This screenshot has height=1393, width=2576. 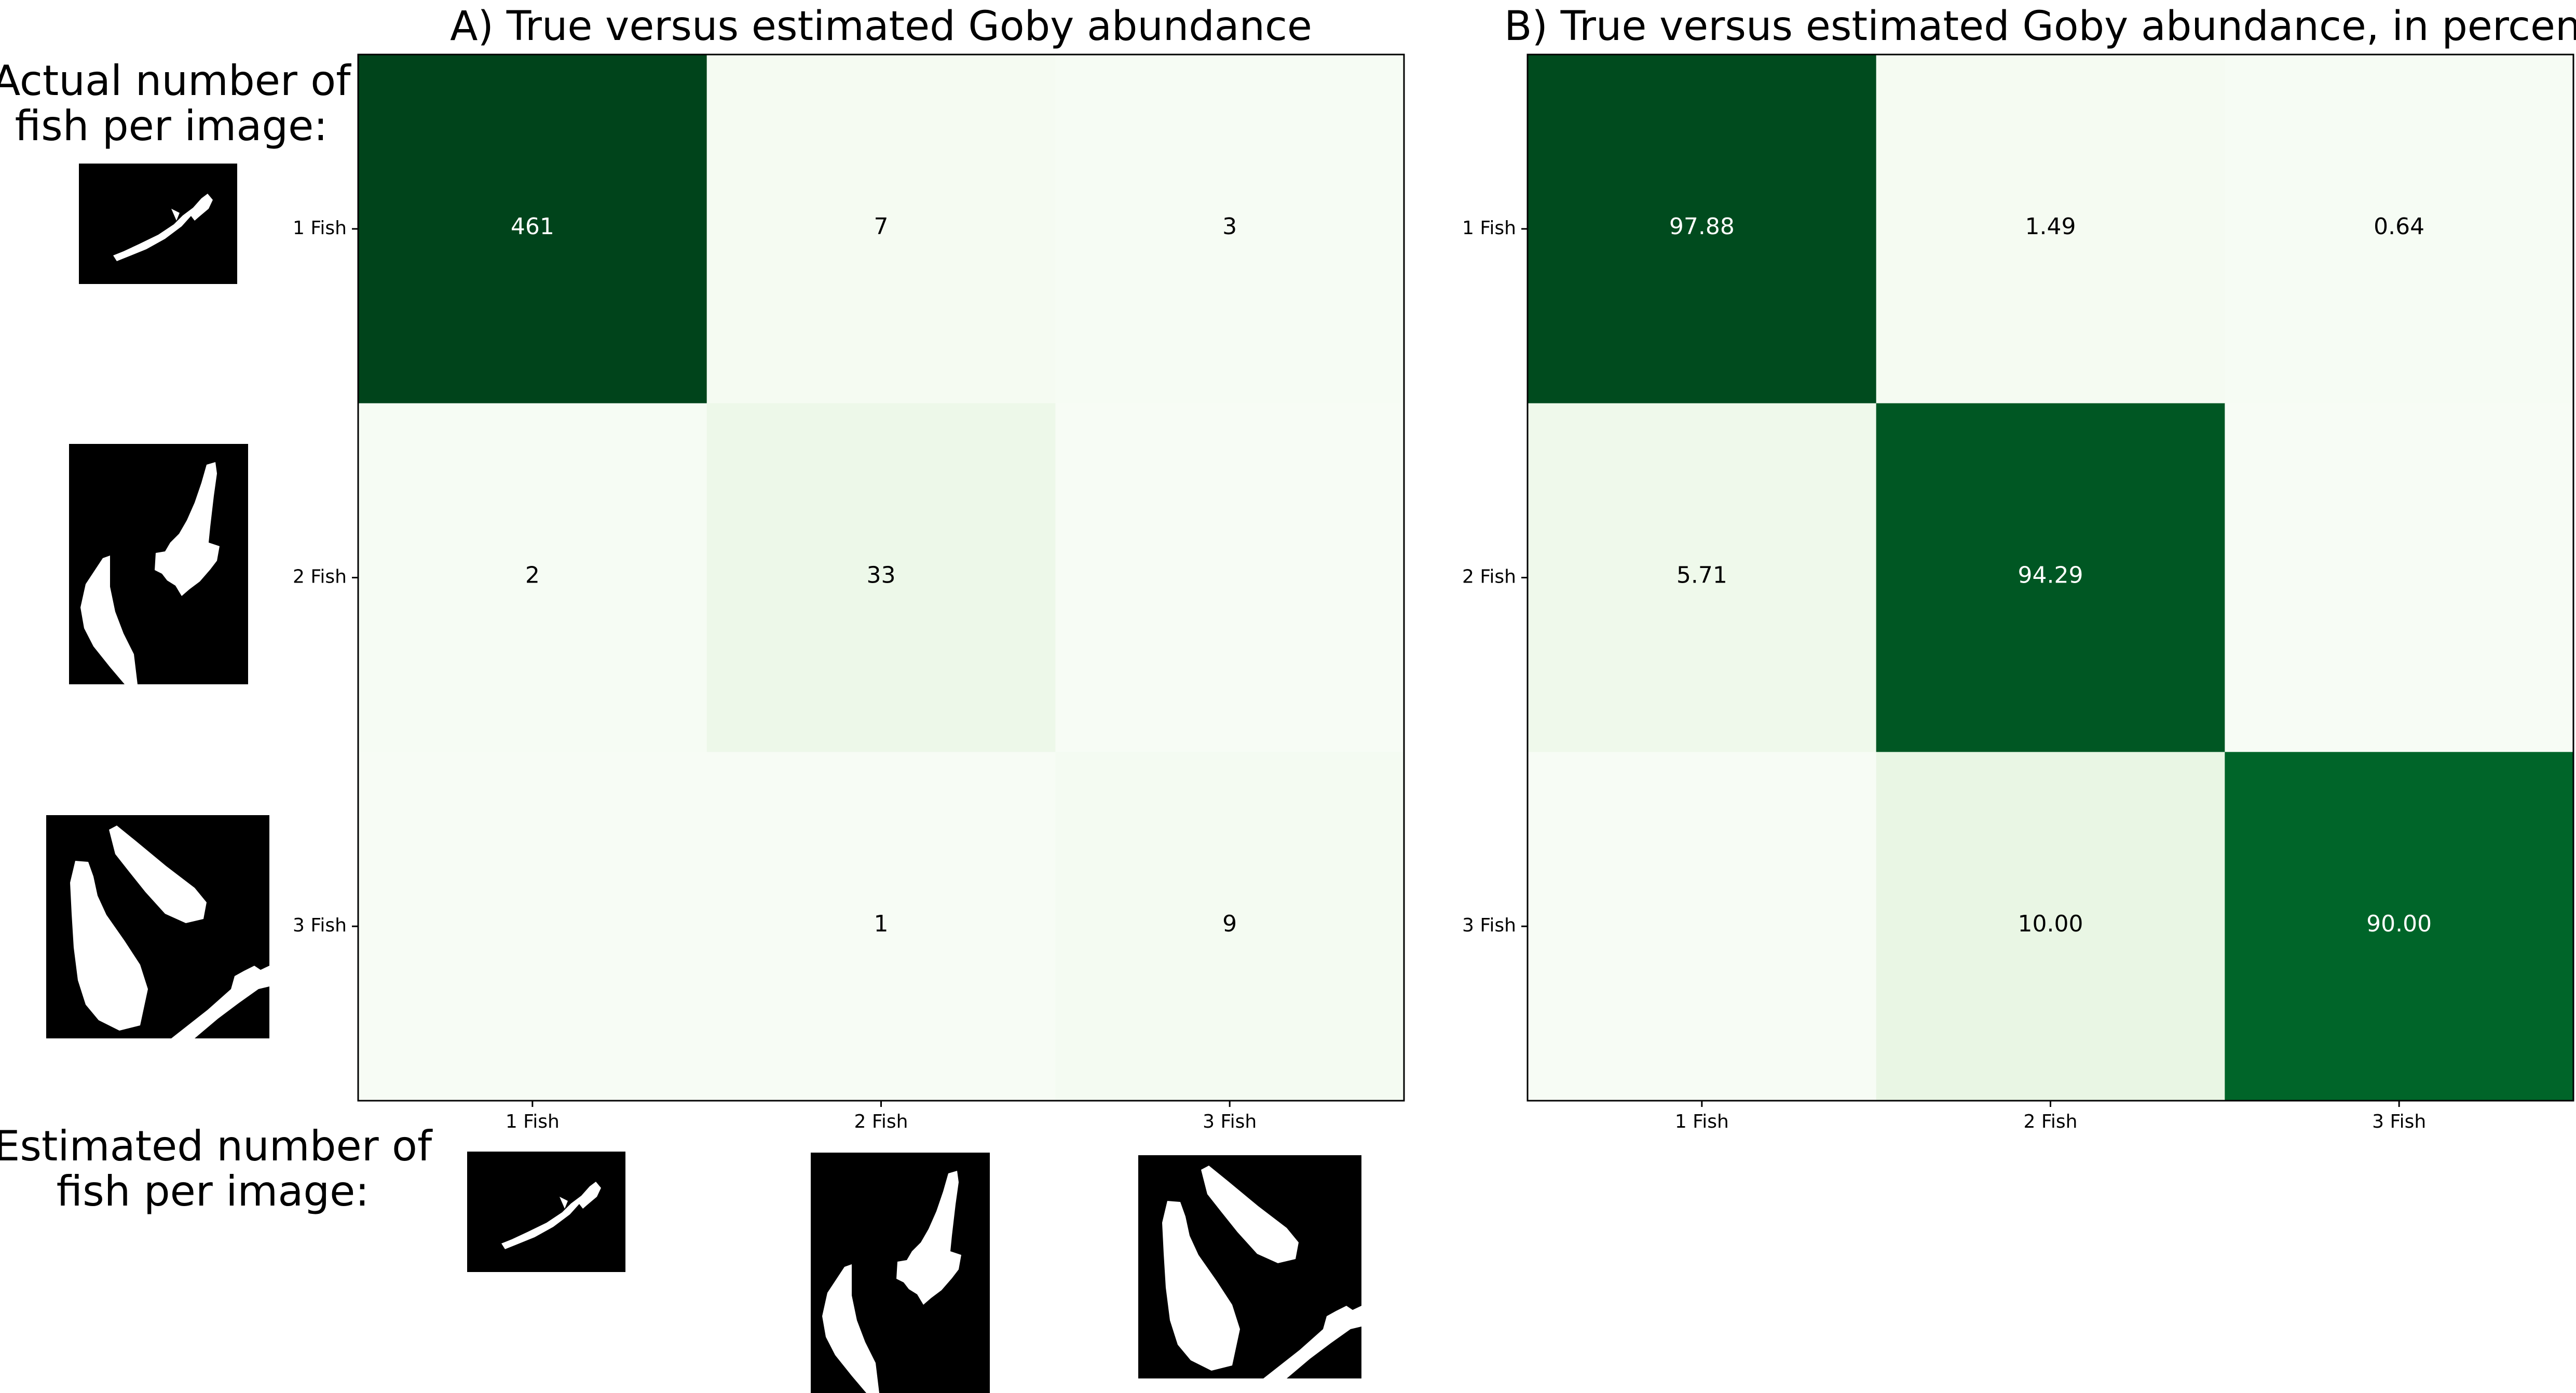 I want to click on cell-value-label: 97.88, so click(x=1702, y=226).